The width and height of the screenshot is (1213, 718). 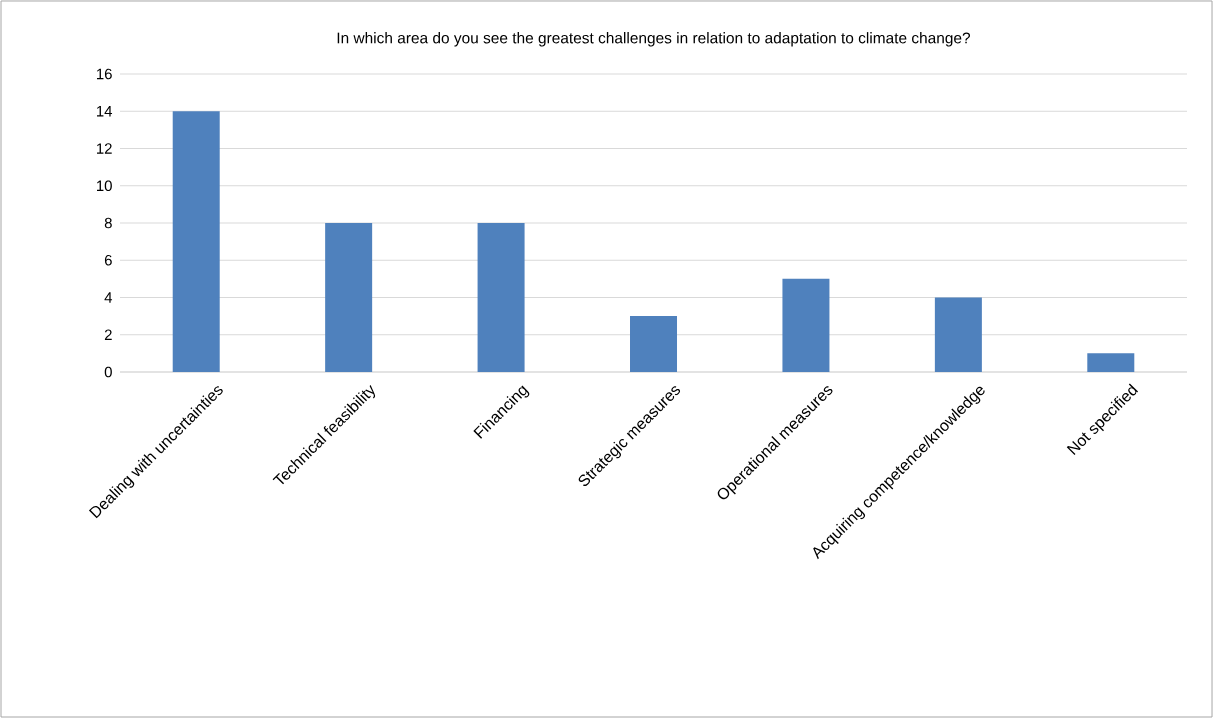 What do you see at coordinates (104, 148) in the screenshot?
I see `y-tick-label: 12` at bounding box center [104, 148].